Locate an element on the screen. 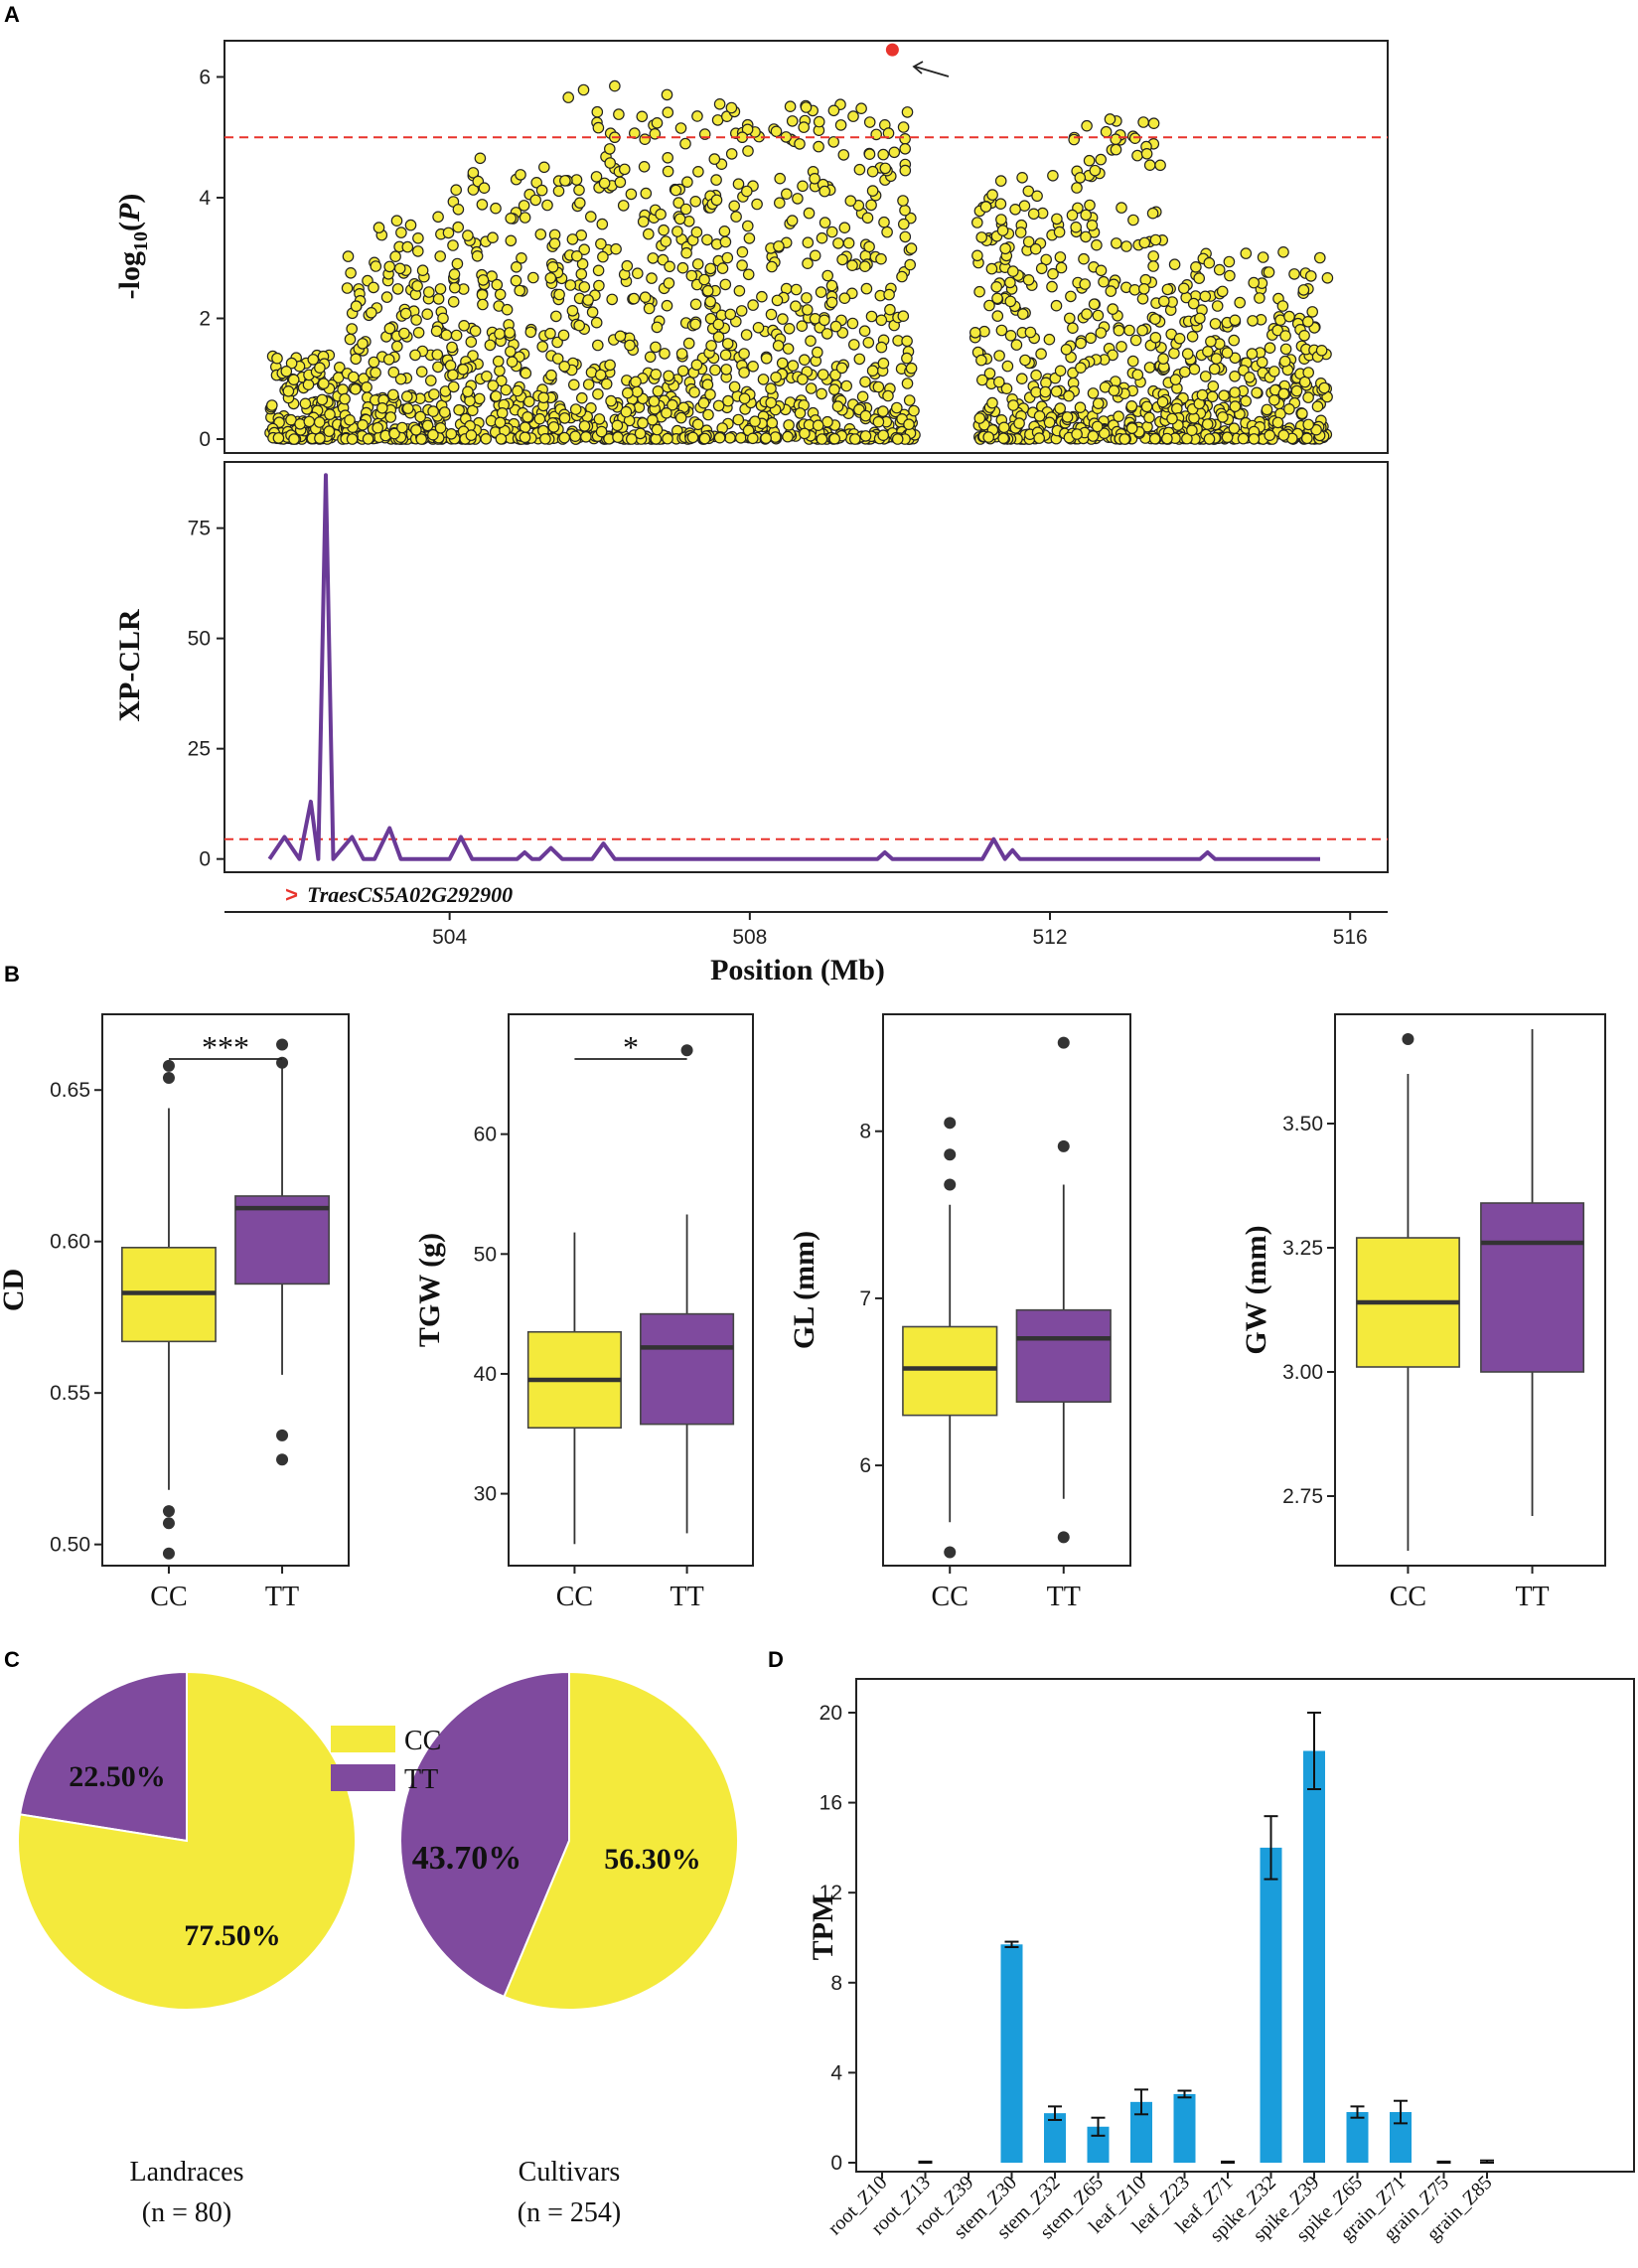  y-tick-label: 0.65 is located at coordinates (70, 1090).